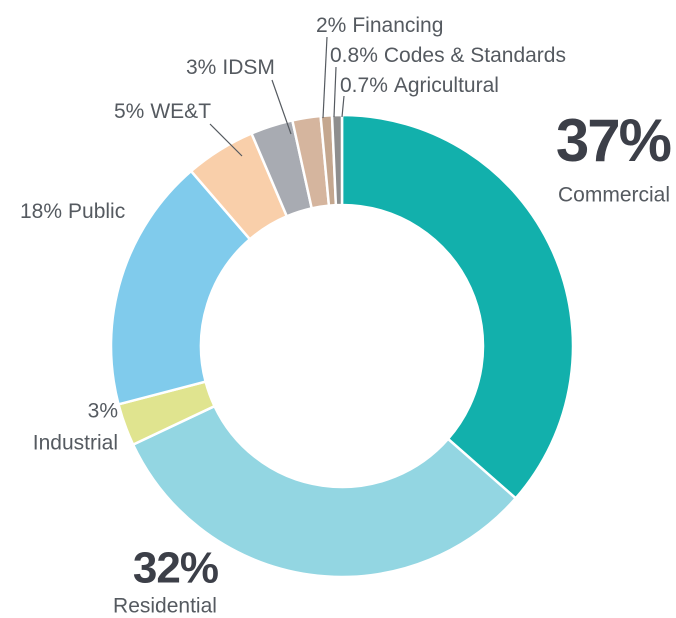  I want to click on slice-label: 0.8% Codes & Standards, so click(448, 55).